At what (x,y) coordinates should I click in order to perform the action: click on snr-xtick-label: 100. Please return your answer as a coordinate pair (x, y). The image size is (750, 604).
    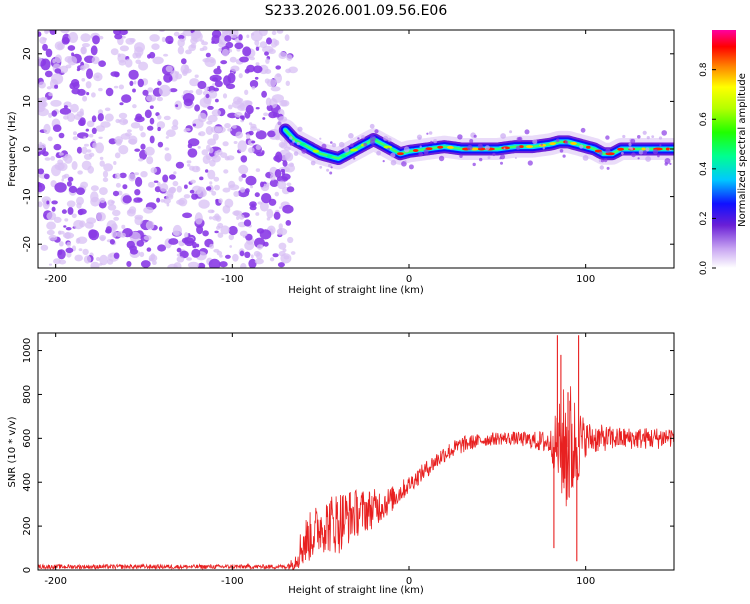
    Looking at the image, I should click on (585, 581).